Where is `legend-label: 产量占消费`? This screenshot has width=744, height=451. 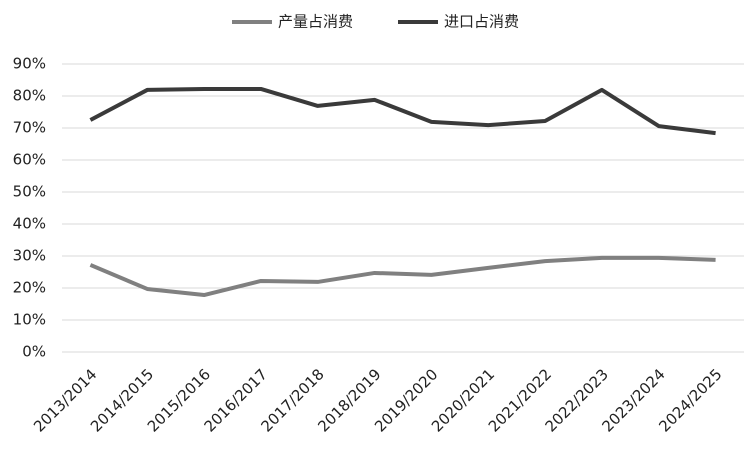 legend-label: 产量占消费 is located at coordinates (315, 22).